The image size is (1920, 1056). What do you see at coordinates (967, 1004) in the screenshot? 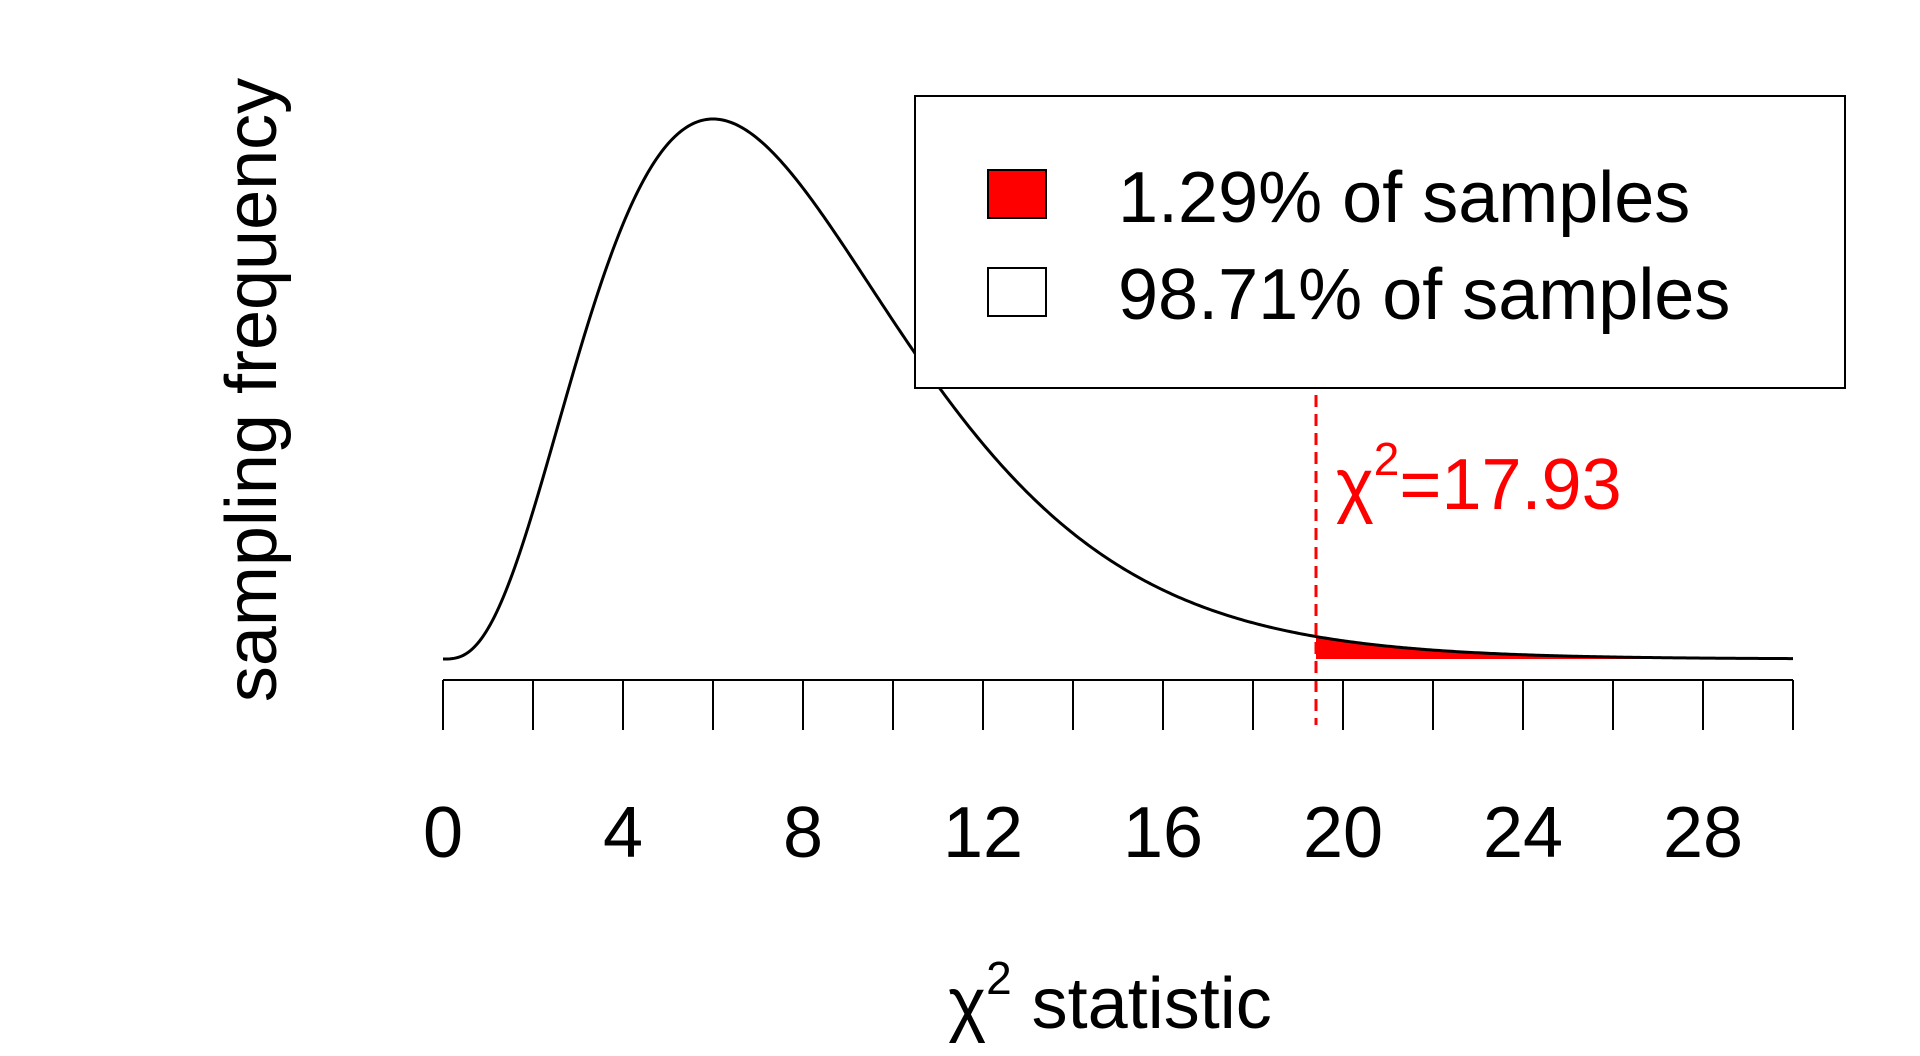
I see `x-axis-label-symbol: χ` at bounding box center [967, 1004].